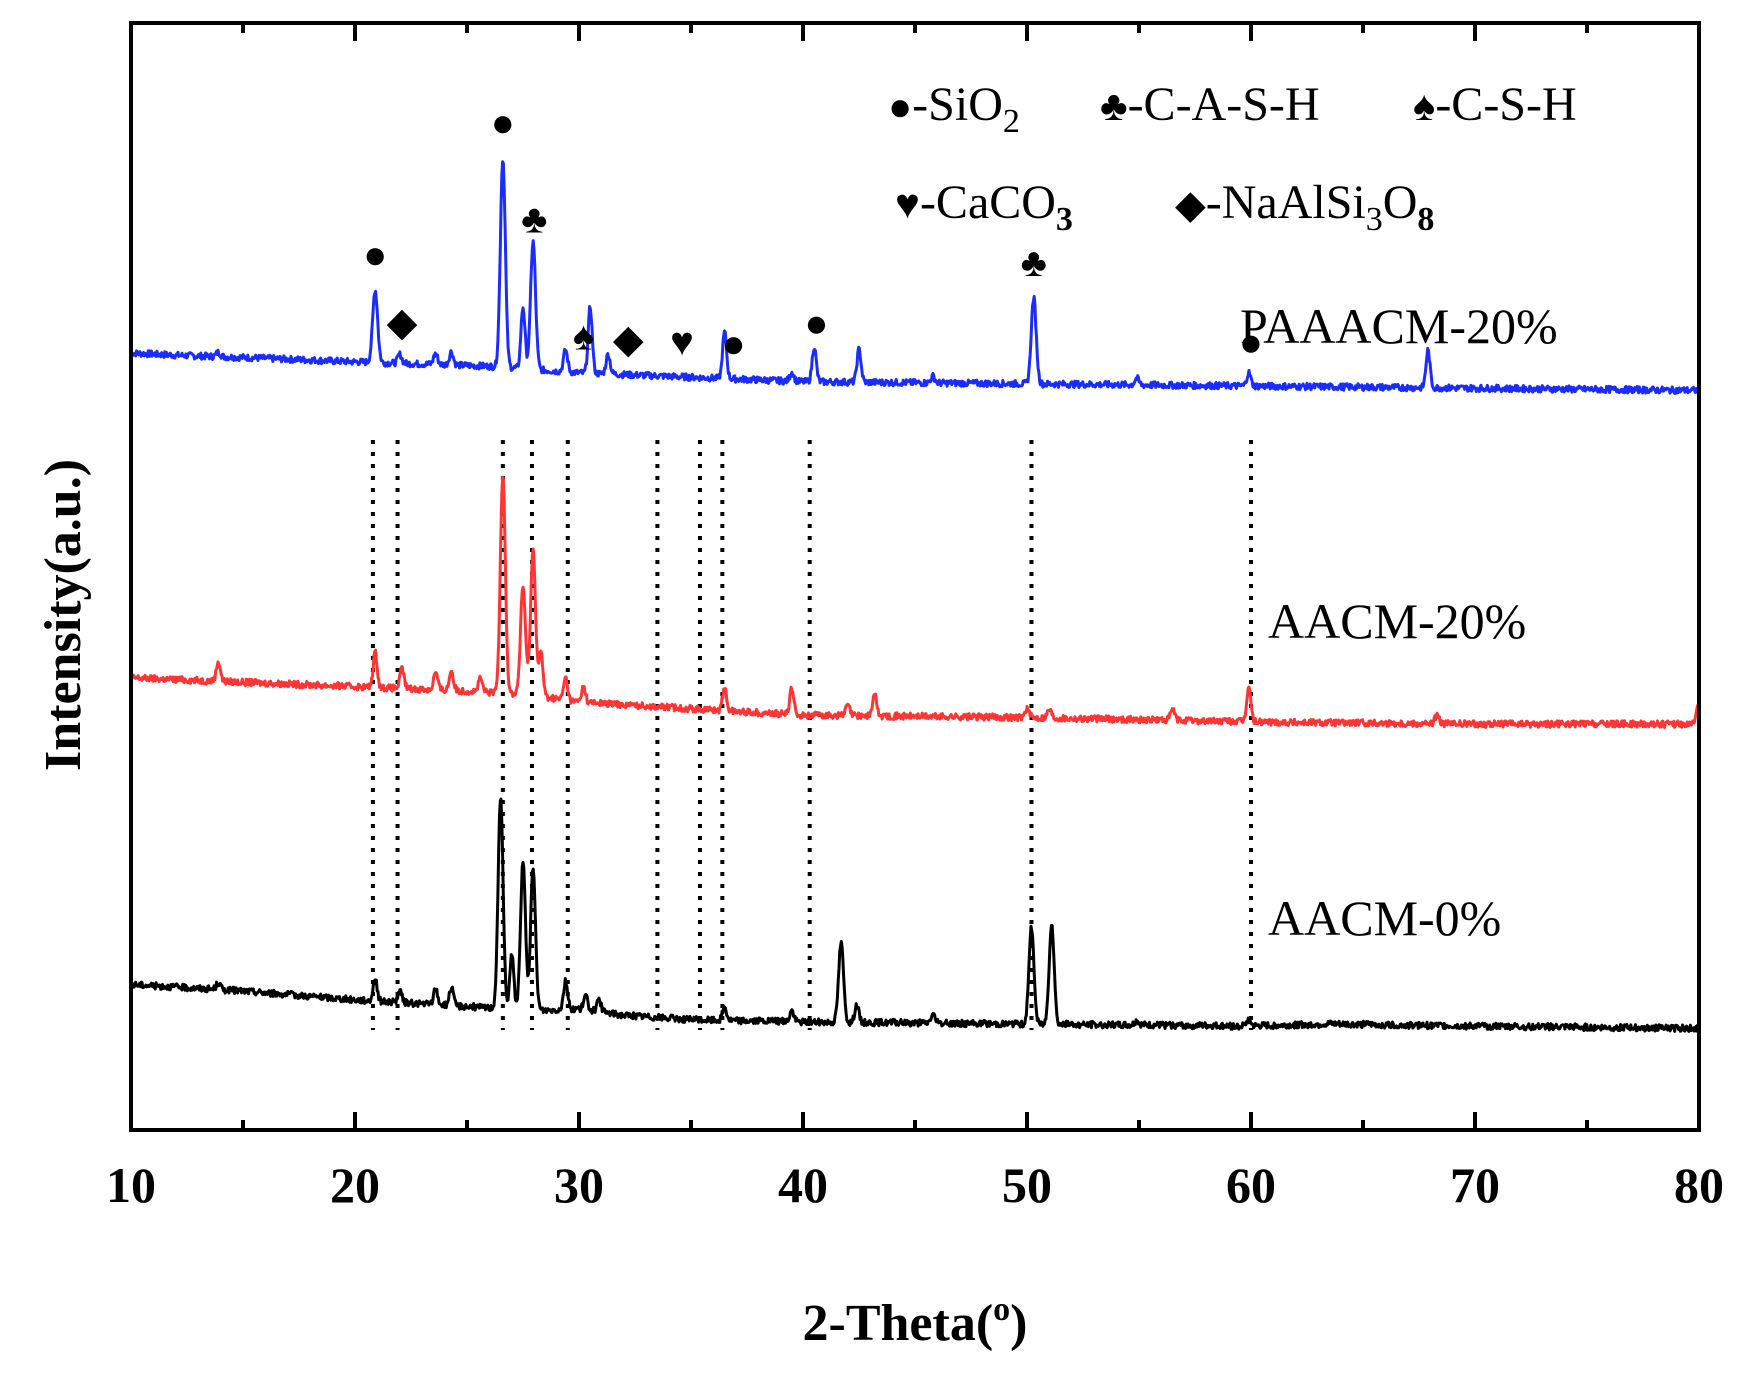 The image size is (1750, 1379). Describe the element at coordinates (1424, 107) in the screenshot. I see `spade-icon: ♠` at that location.